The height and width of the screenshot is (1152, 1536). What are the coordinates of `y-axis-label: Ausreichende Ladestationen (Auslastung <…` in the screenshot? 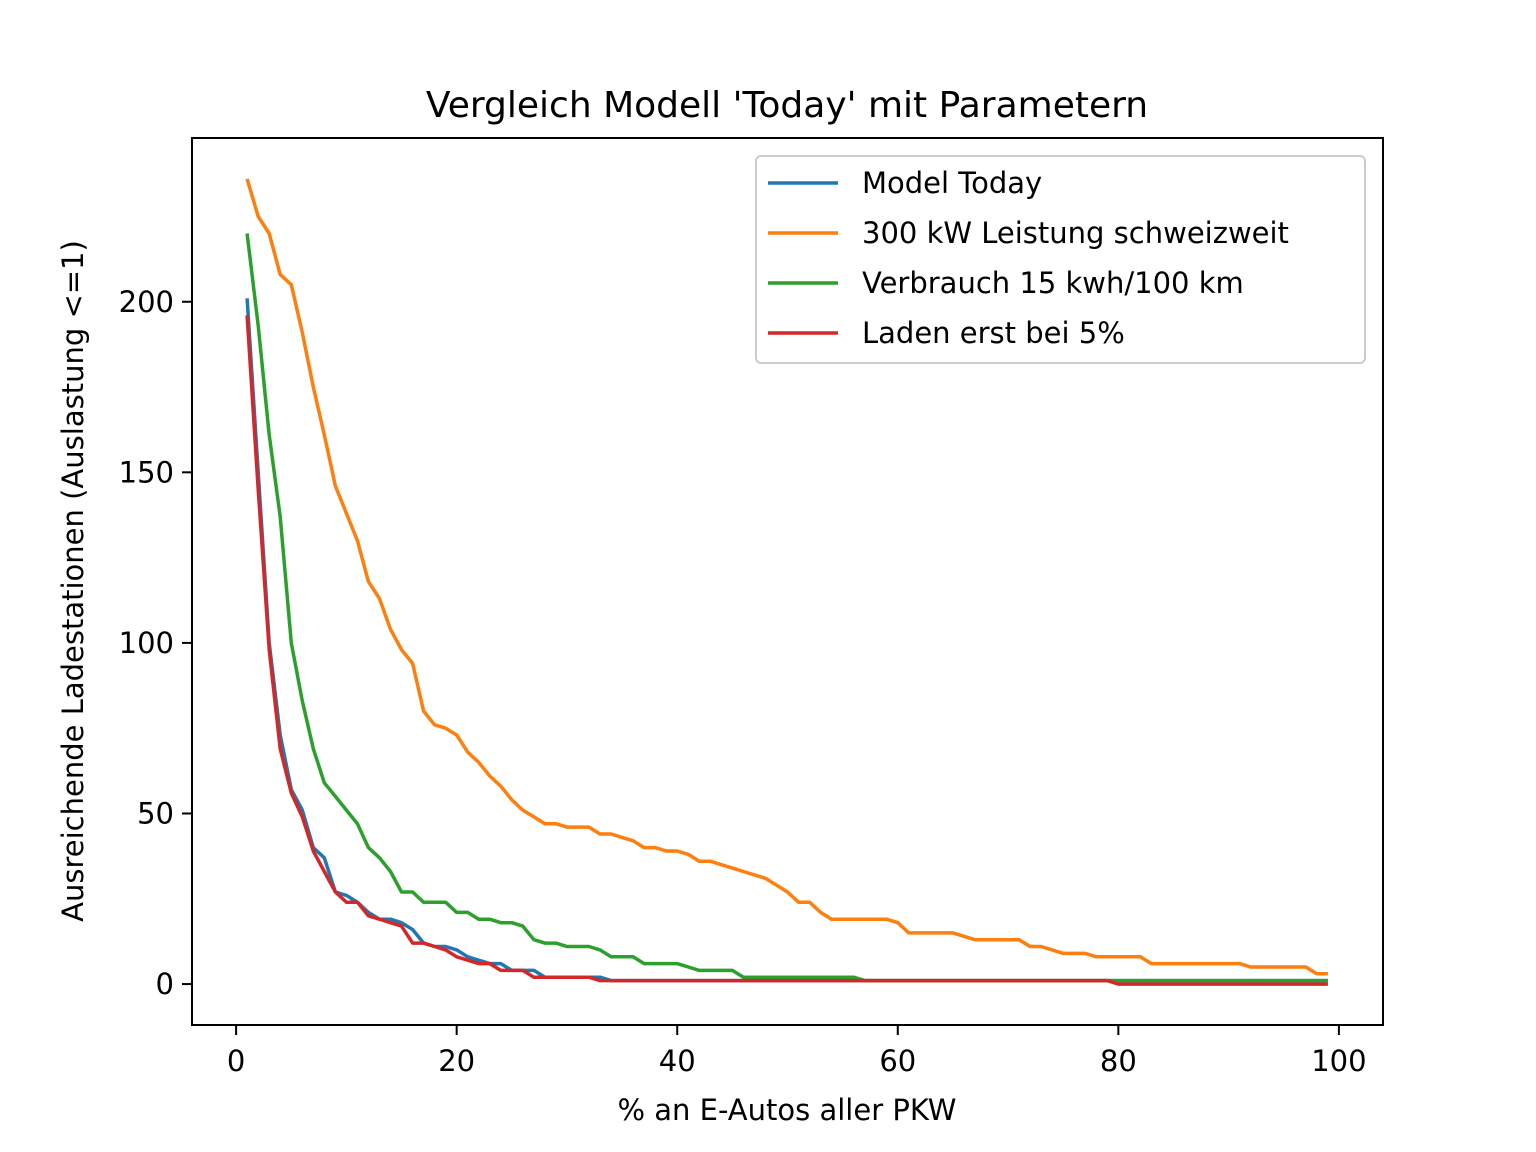 It's located at (73, 581).